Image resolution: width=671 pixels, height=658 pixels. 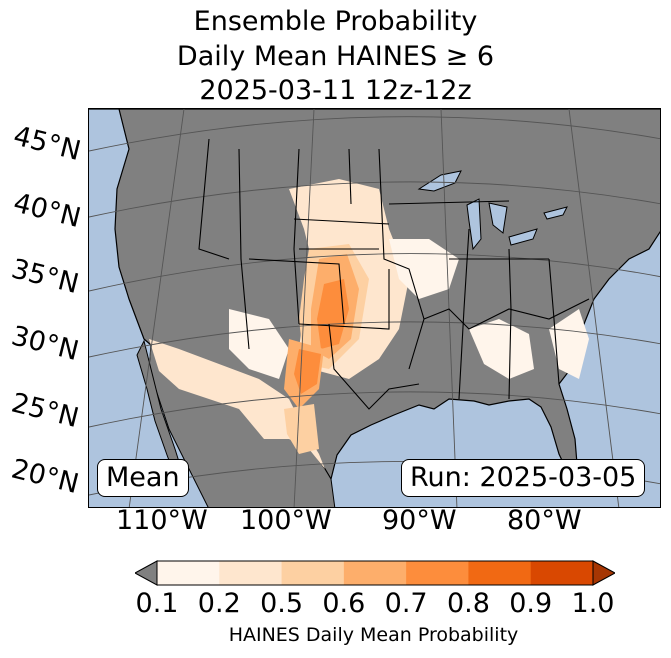 What do you see at coordinates (286, 520) in the screenshot?
I see `lon-label-100w: 100°W` at bounding box center [286, 520].